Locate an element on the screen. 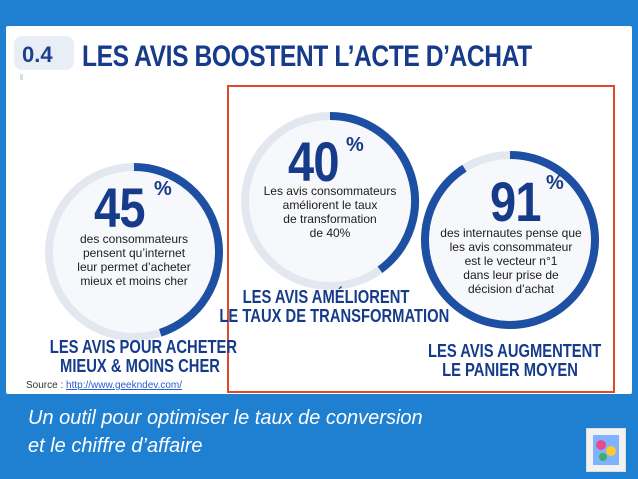  source-line: Source : http://www.geekndev.com/ is located at coordinates (104, 385).